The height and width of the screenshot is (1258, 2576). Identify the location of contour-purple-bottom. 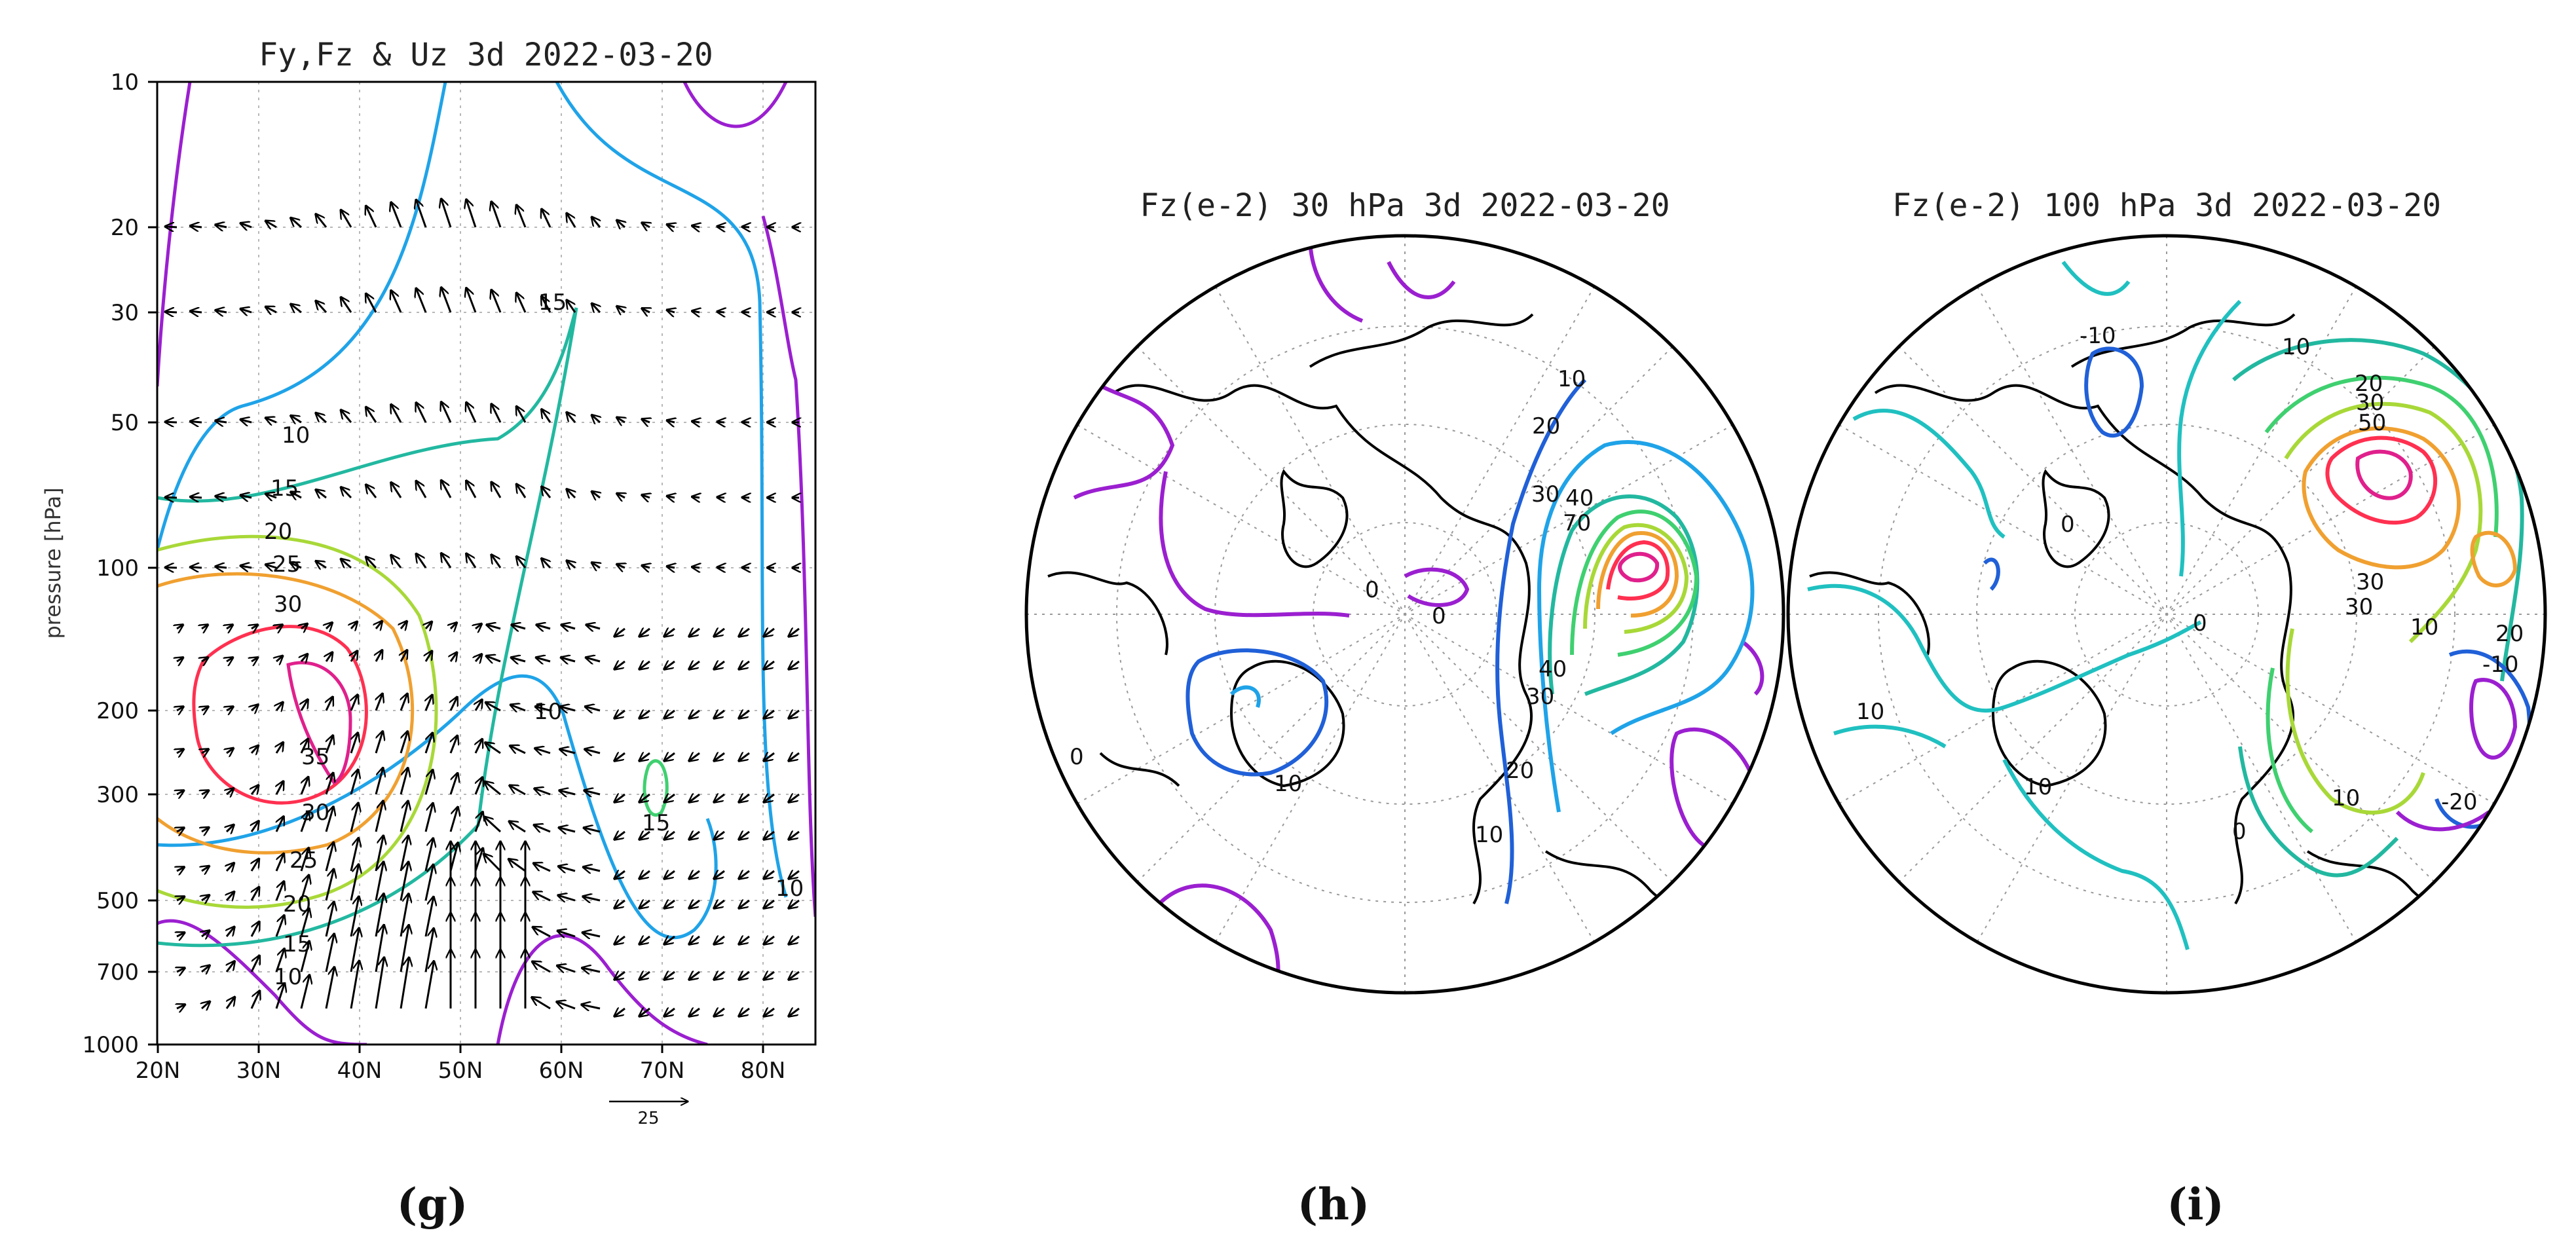
(262, 982).